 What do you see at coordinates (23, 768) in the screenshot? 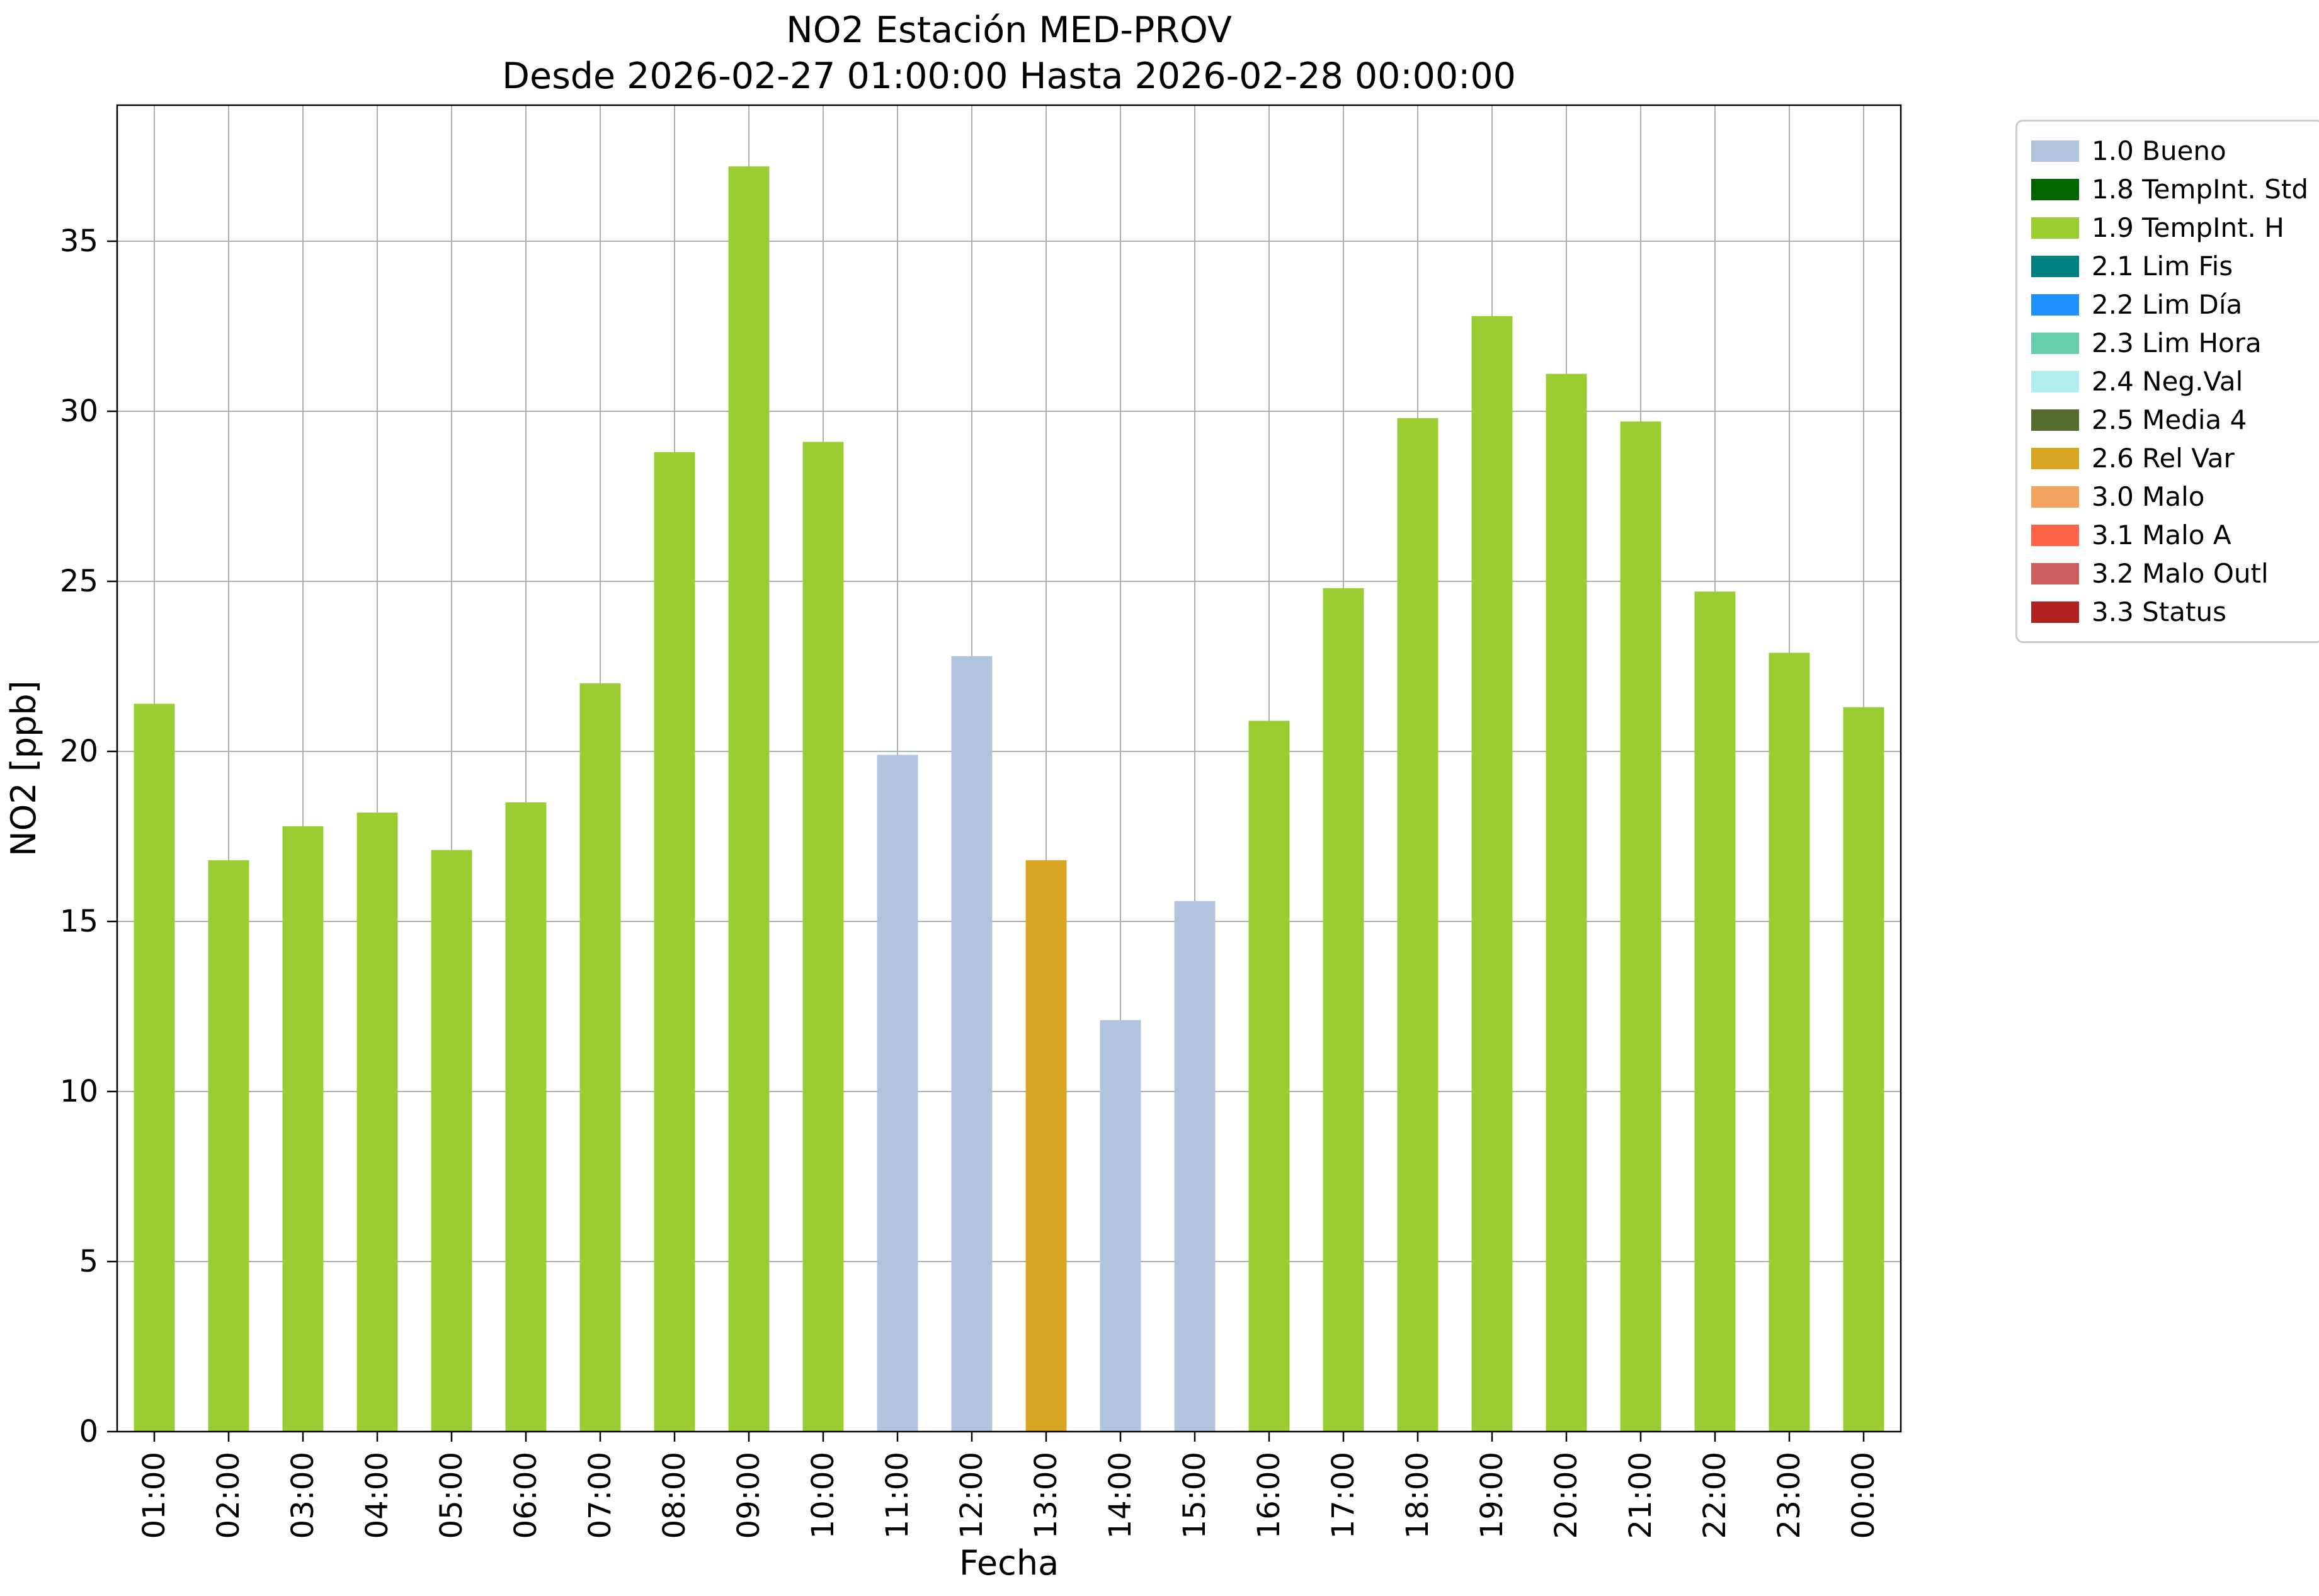
I see `y-axis-label: NO2 [ppb]` at bounding box center [23, 768].